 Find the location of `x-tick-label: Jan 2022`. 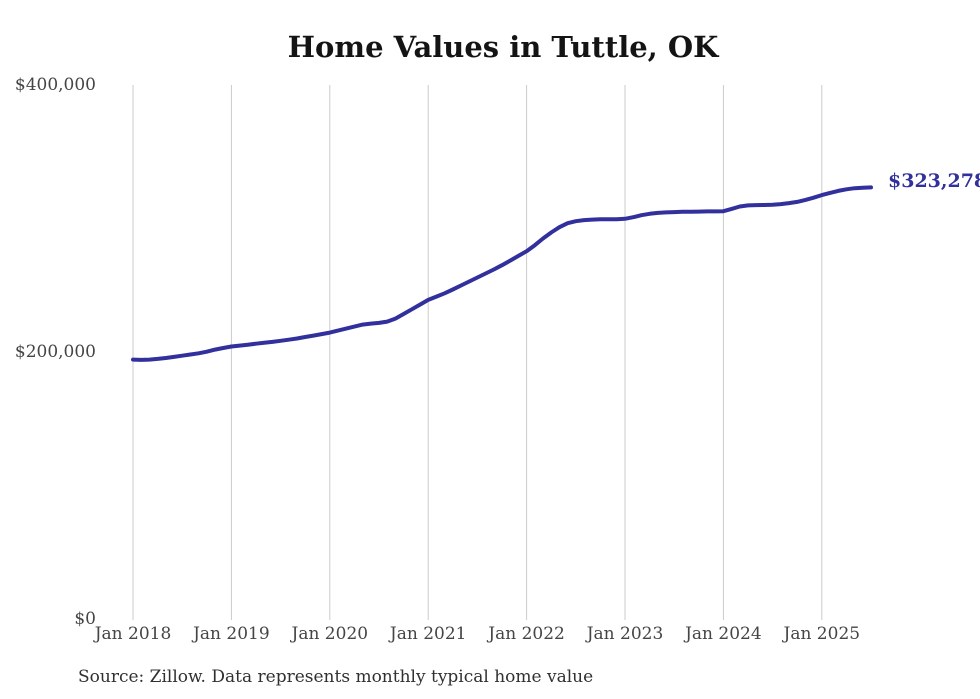

x-tick-label: Jan 2022 is located at coordinates (526, 634).